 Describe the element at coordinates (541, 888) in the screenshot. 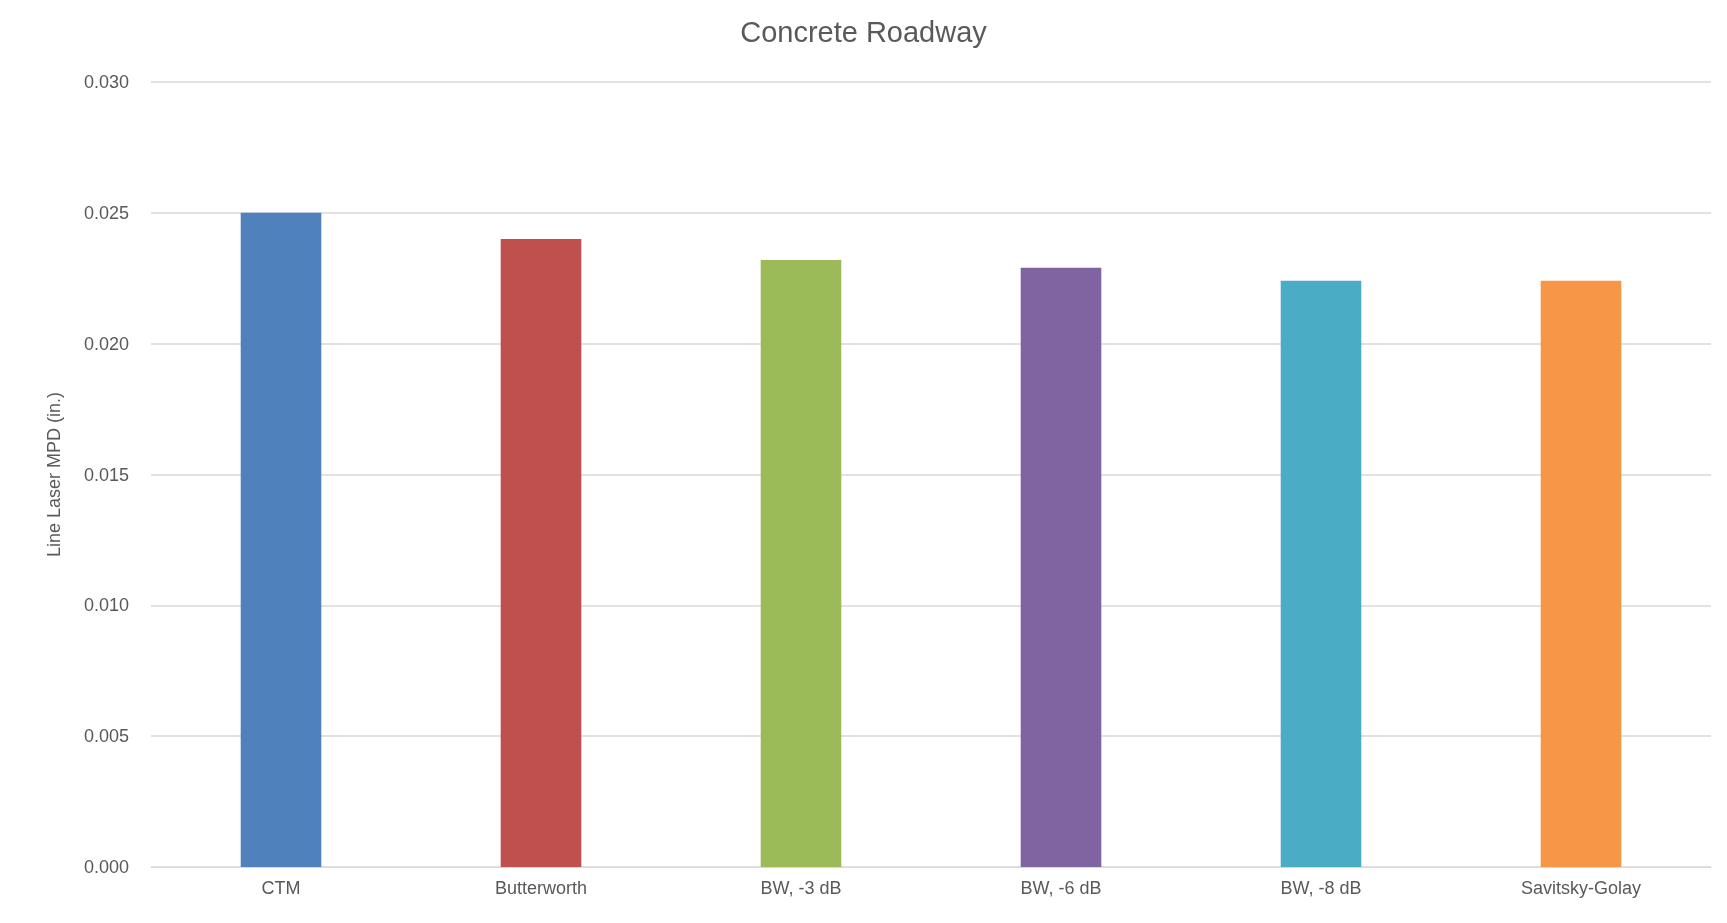

I see `x-tick-label: Butterworth` at that location.